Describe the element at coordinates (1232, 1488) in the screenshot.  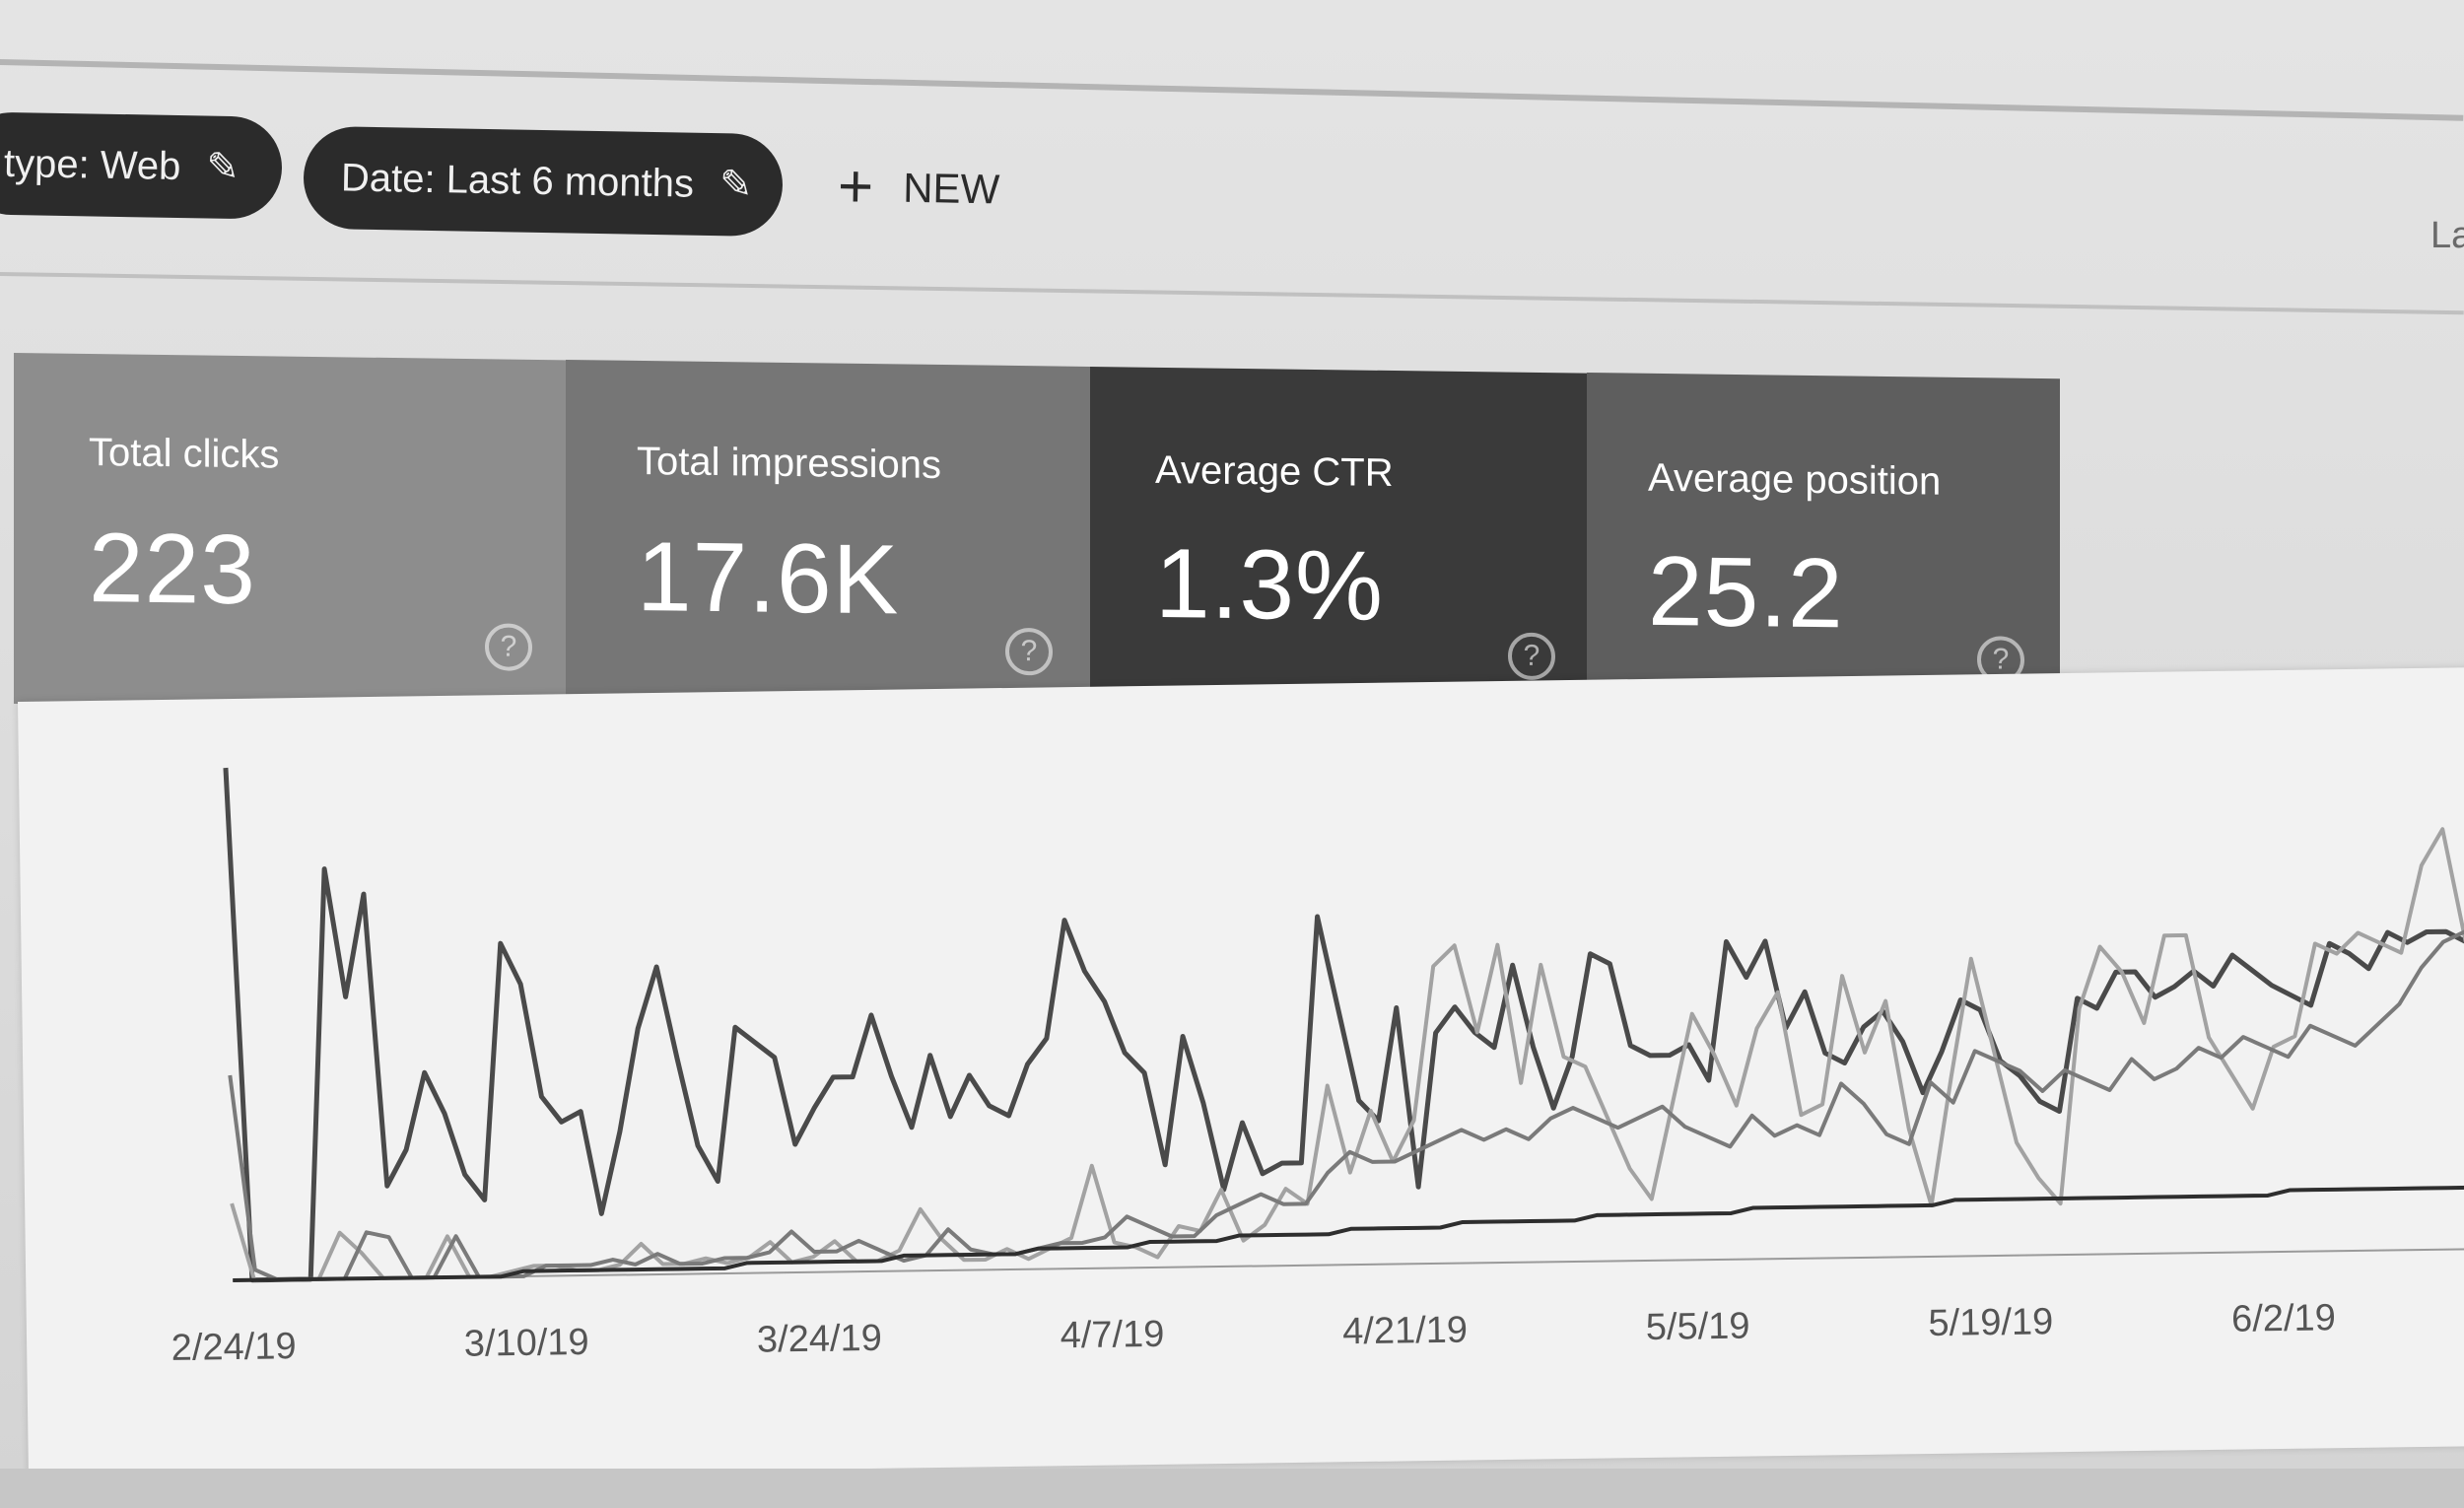
I see `screen-bottom-edge` at that location.